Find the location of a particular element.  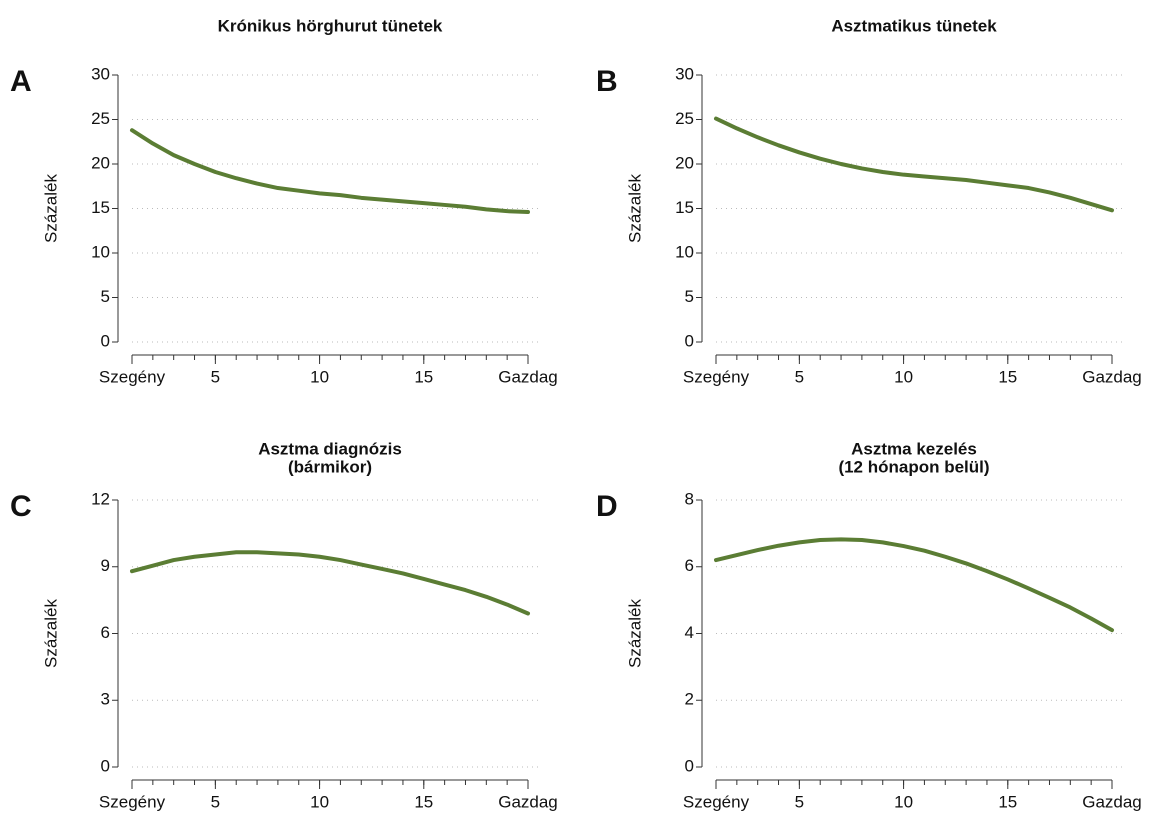

chart-title: Asztma kezelés is located at coordinates (914, 448).